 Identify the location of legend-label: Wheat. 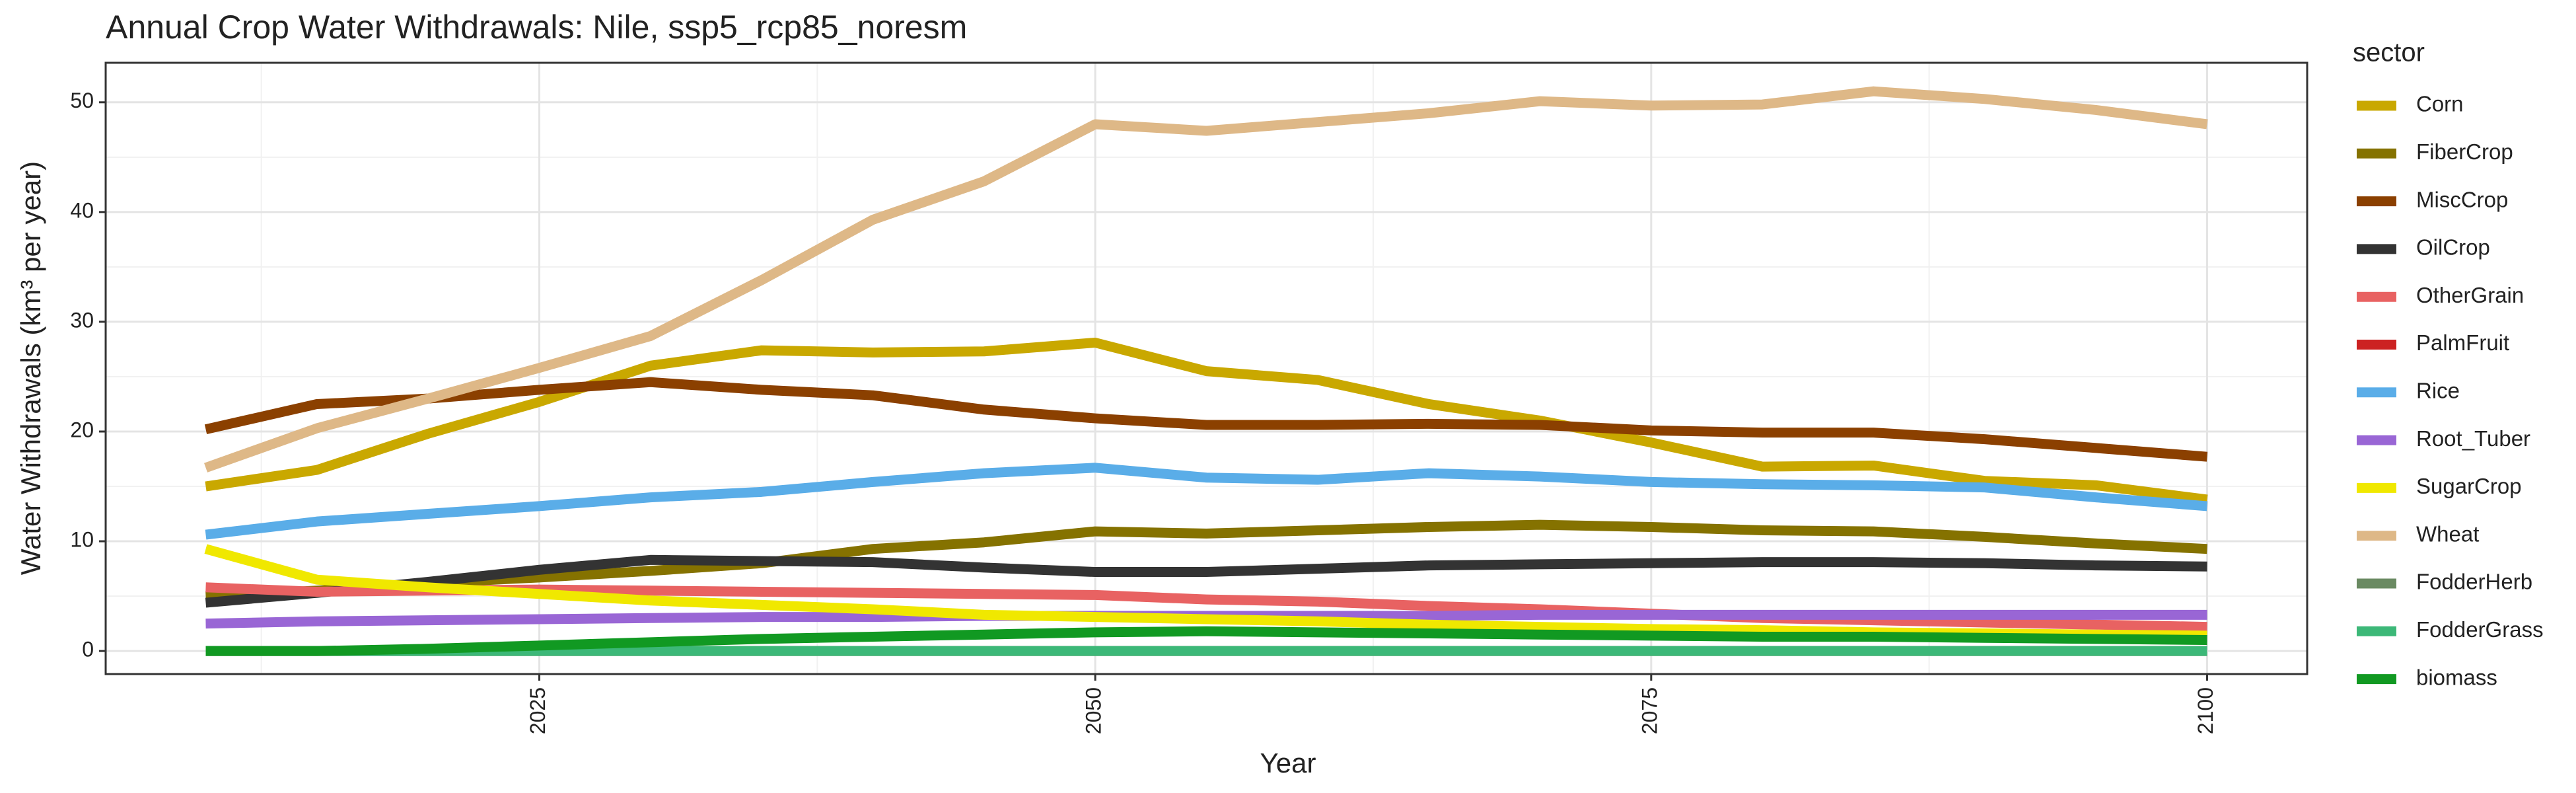
(2447, 534).